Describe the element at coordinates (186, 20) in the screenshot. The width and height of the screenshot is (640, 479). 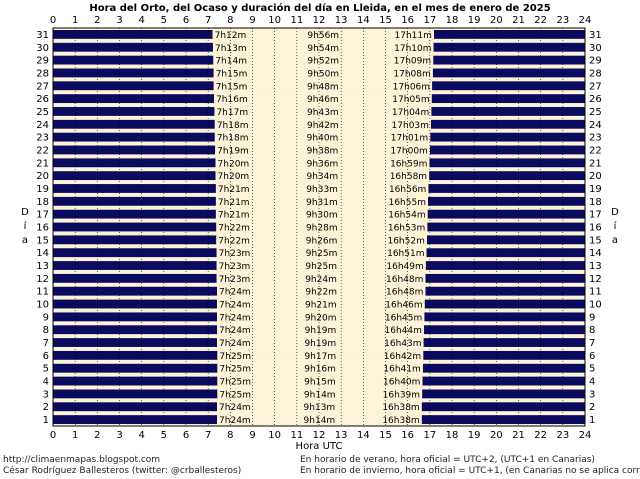
I see `hour-tick-top: 6` at that location.